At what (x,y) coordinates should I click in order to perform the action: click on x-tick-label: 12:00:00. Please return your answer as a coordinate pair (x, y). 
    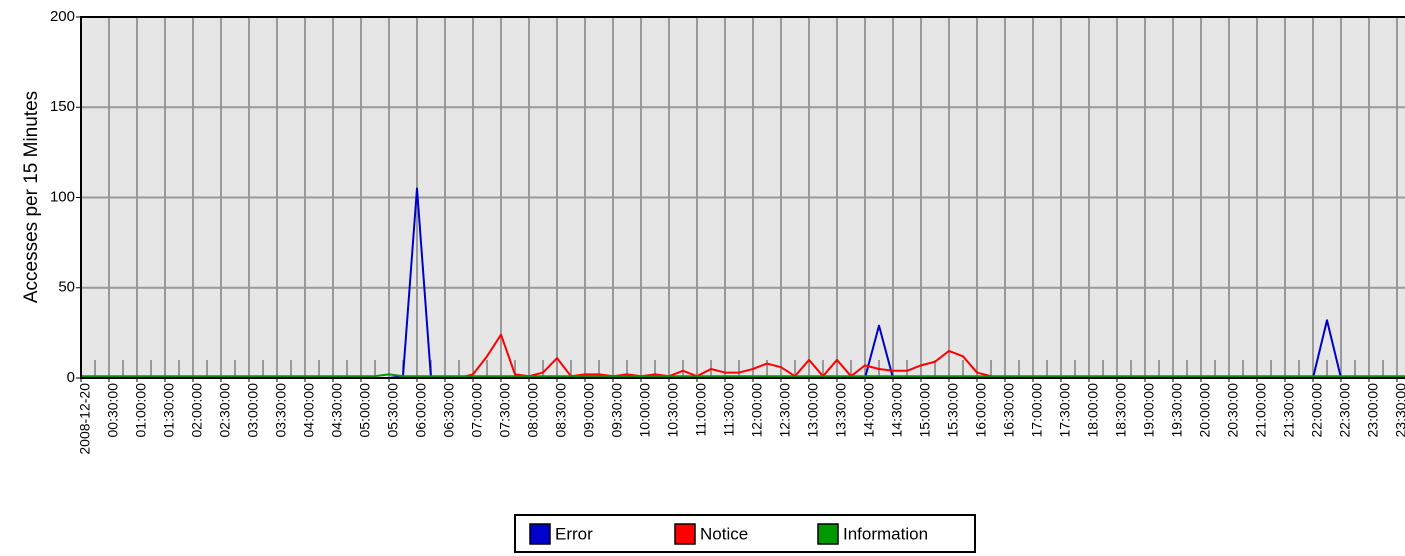
    Looking at the image, I should click on (757, 410).